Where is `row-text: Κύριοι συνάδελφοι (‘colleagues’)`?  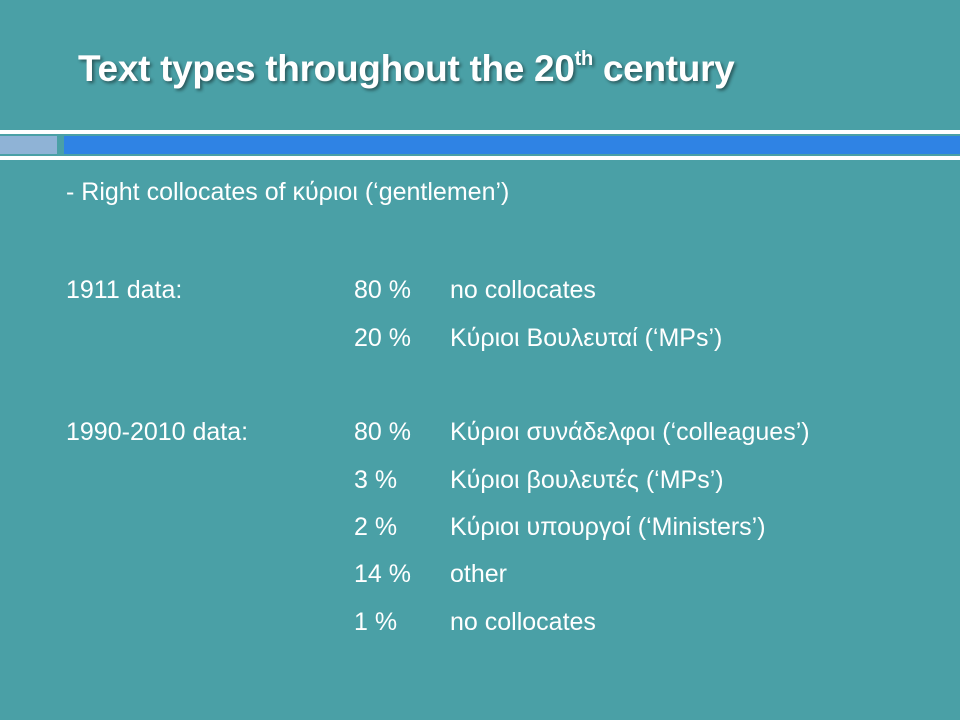 row-text: Κύριοι συνάδελφοι (‘colleagues’) is located at coordinates (630, 432).